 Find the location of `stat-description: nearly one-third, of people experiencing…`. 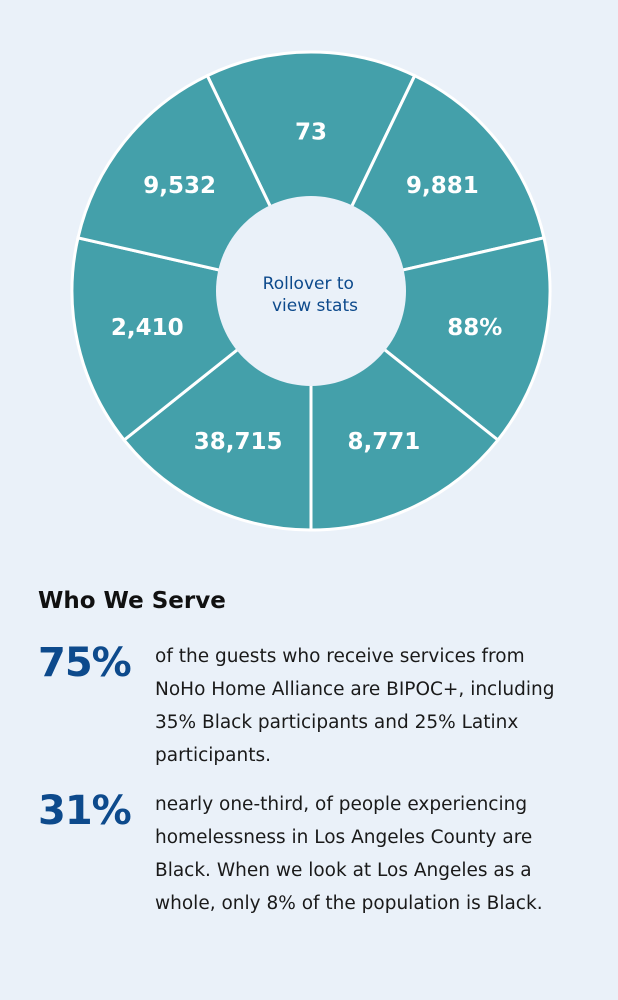

stat-description: nearly one-third, of people experiencing… is located at coordinates (349, 854).